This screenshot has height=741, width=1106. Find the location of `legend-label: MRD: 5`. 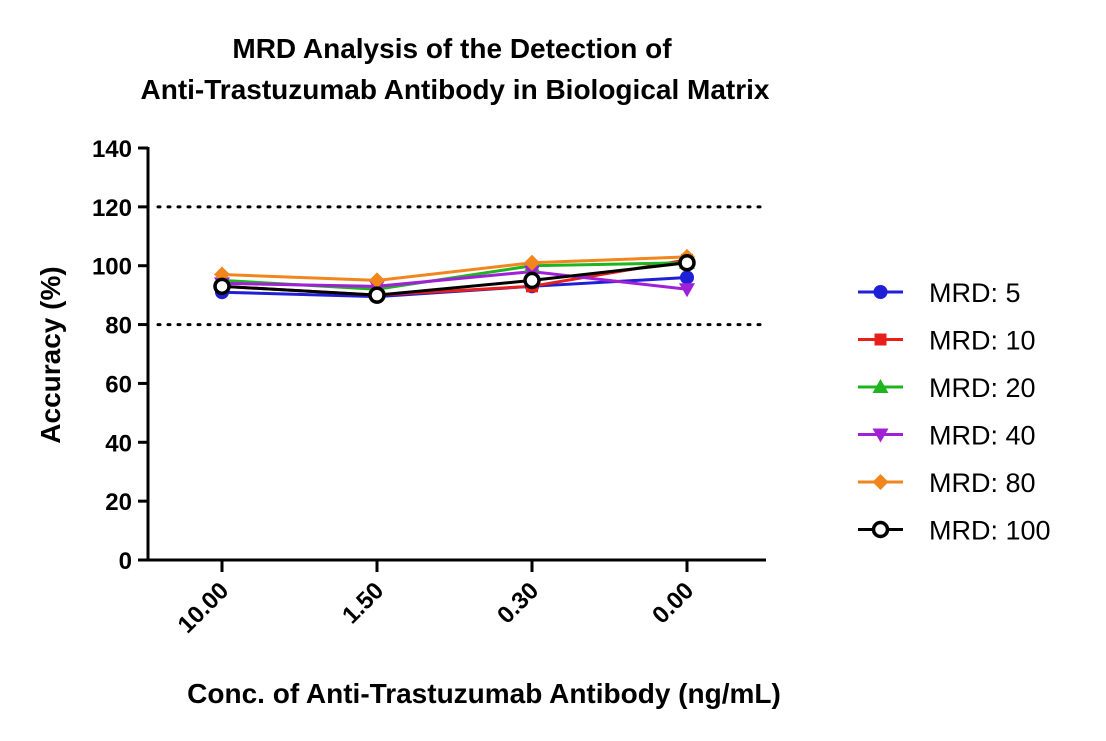

legend-label: MRD: 5 is located at coordinates (975, 293).